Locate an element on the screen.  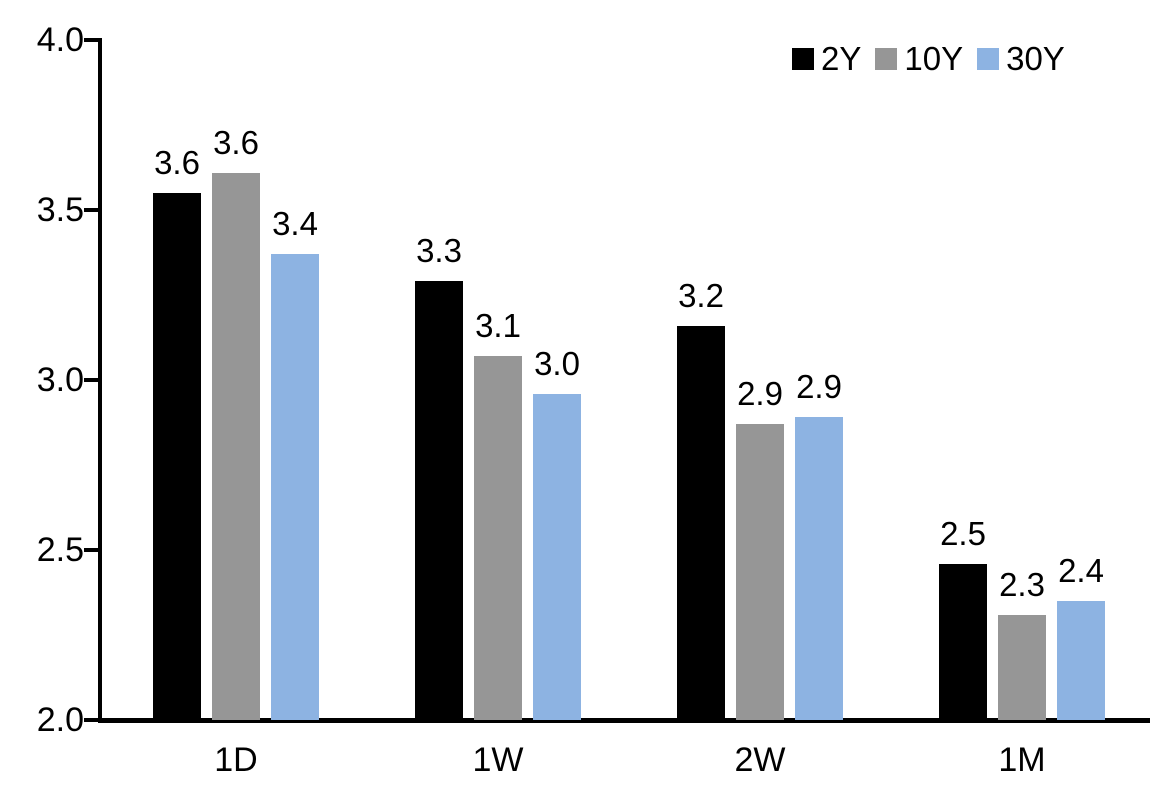
bar-10y-2w is located at coordinates (760, 572).